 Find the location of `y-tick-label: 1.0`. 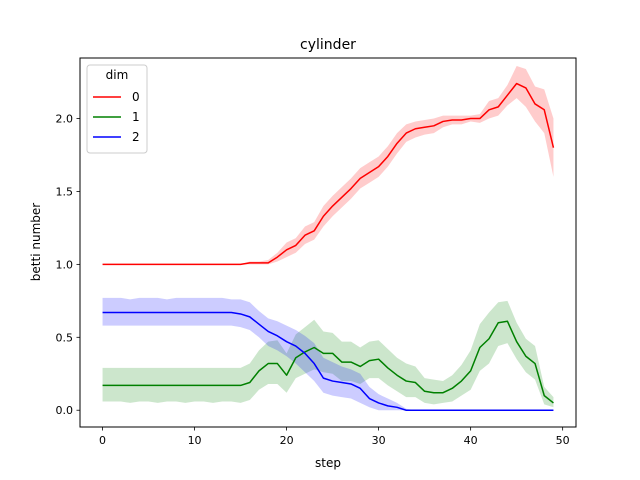

y-tick-label: 1.0 is located at coordinates (65, 264).